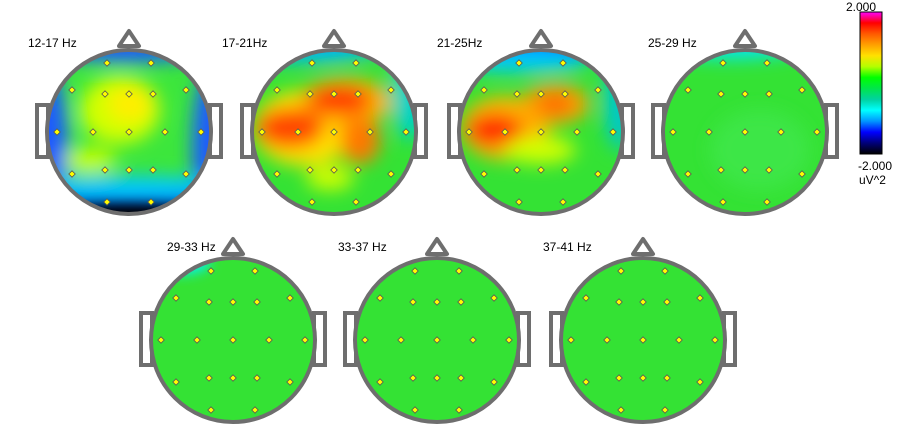  I want to click on band-label: 29-33 Hz, so click(191, 247).